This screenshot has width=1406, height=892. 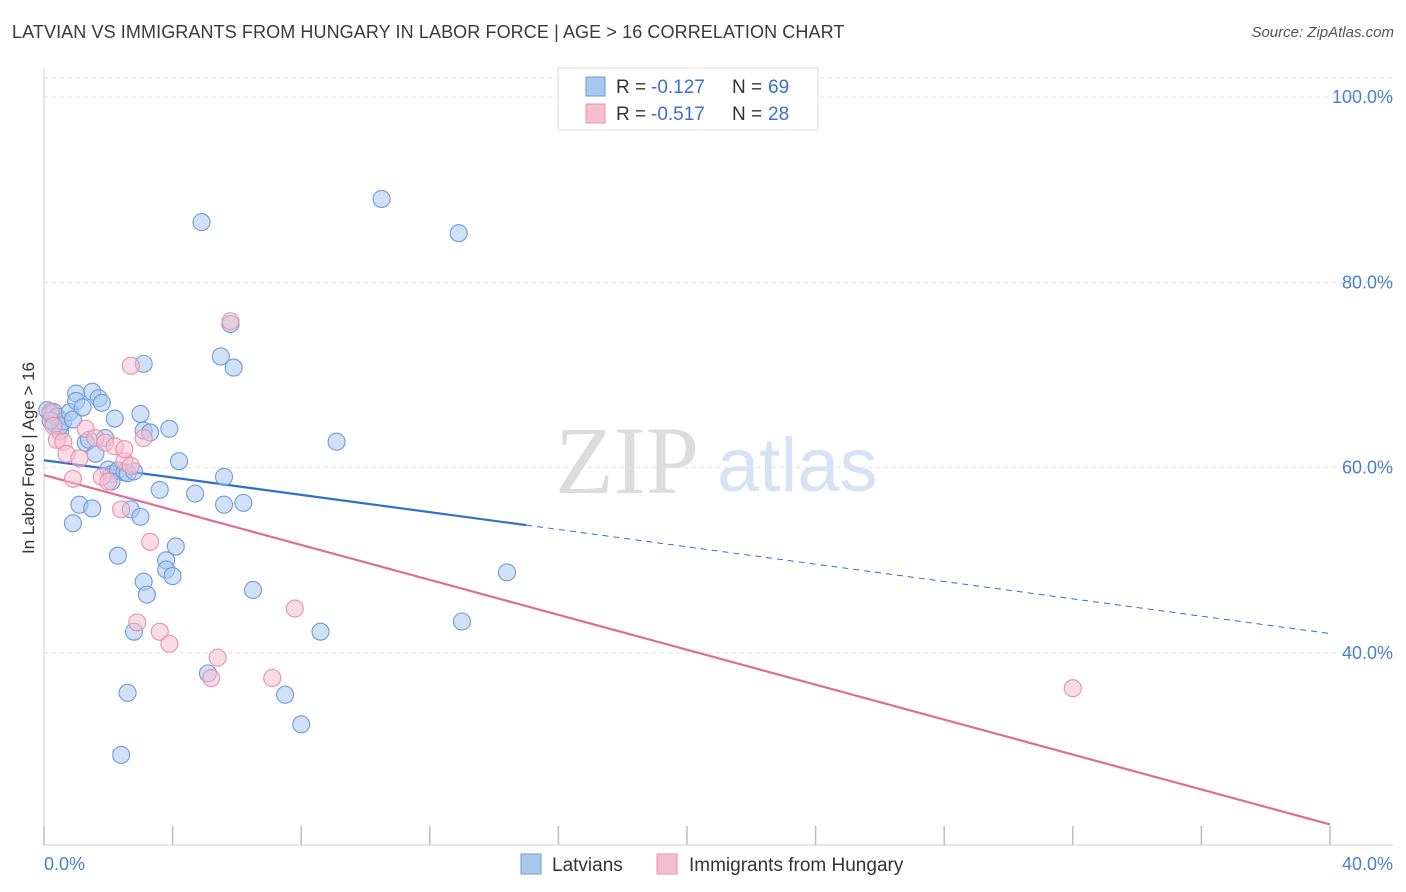 What do you see at coordinates (747, 114) in the screenshot?
I see `legend-n-label-hungary: N =` at bounding box center [747, 114].